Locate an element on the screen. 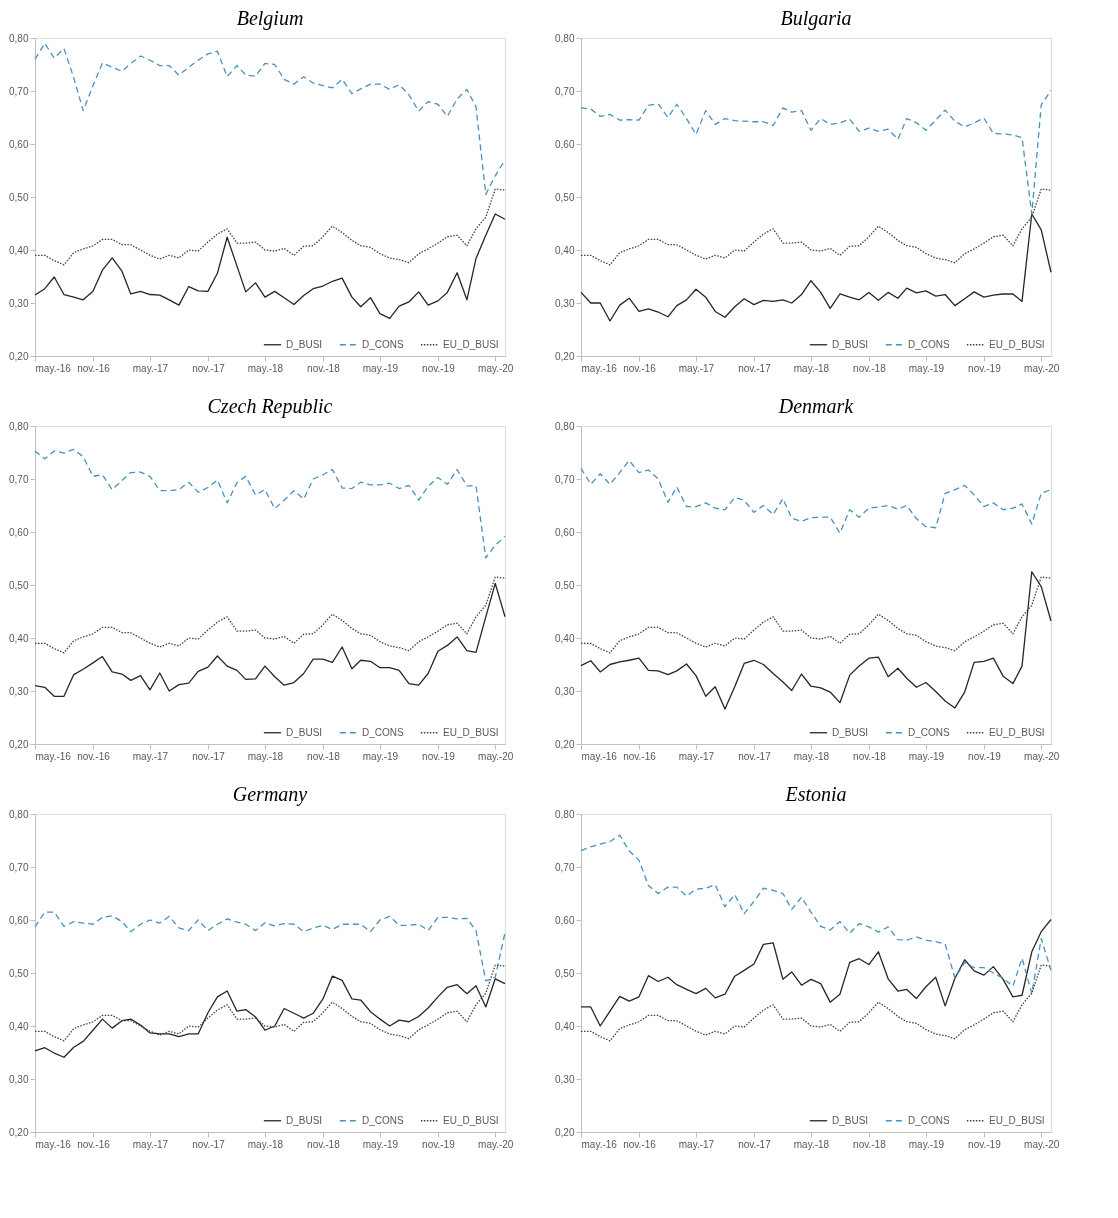 The height and width of the screenshot is (1218, 1118). chart-title: Germany is located at coordinates (270, 794).